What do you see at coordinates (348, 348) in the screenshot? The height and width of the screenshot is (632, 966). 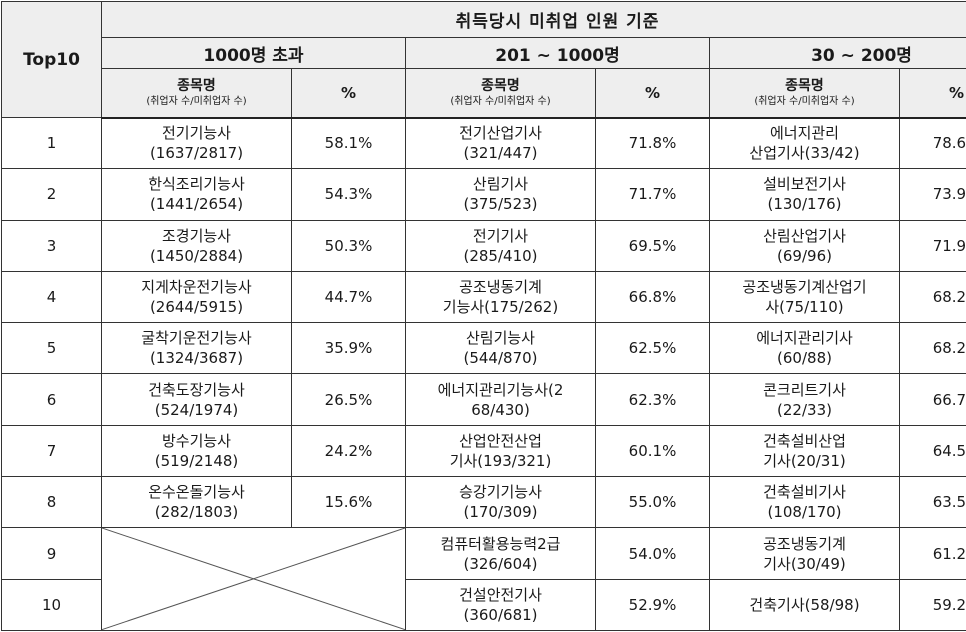 I see `percent-cell: 35.9%` at bounding box center [348, 348].